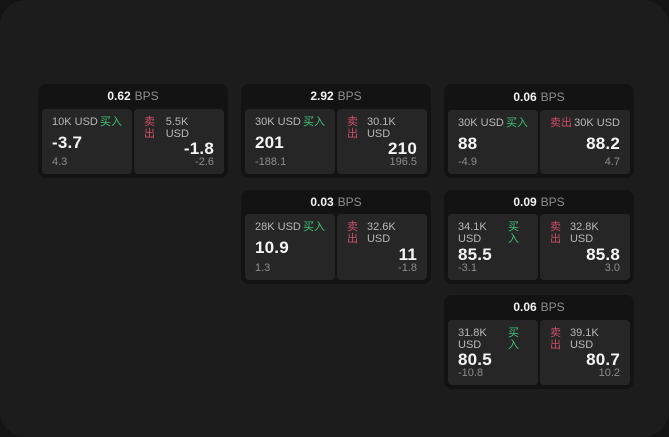 Image resolution: width=669 pixels, height=437 pixels. Describe the element at coordinates (87, 141) in the screenshot. I see `buy-panel: 10K USD 买入 -3.7 4.3` at that location.